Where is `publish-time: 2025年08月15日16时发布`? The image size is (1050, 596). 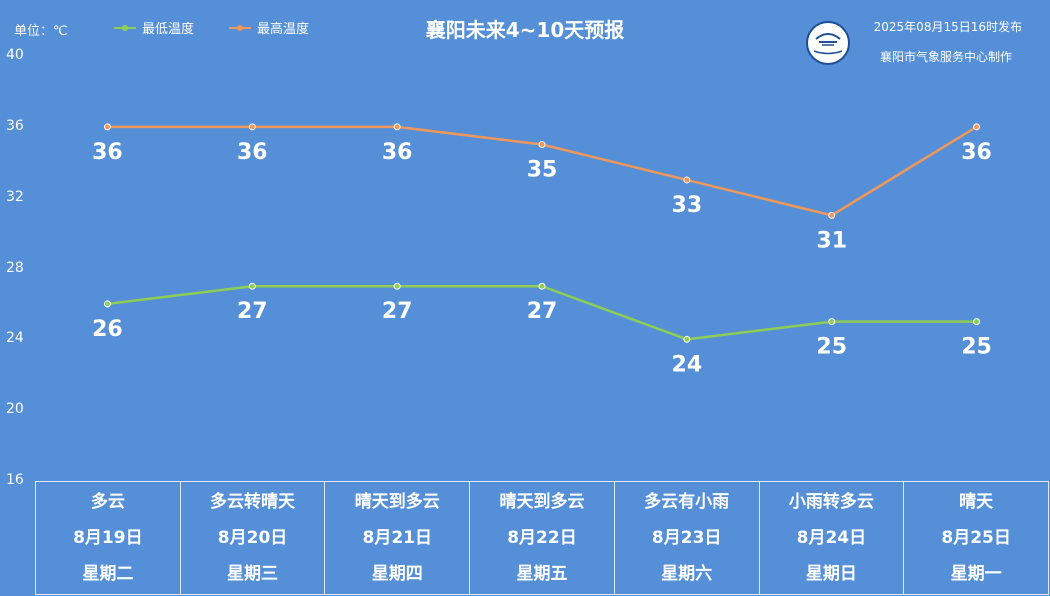
publish-time: 2025年08月15日16时发布 is located at coordinates (947, 27).